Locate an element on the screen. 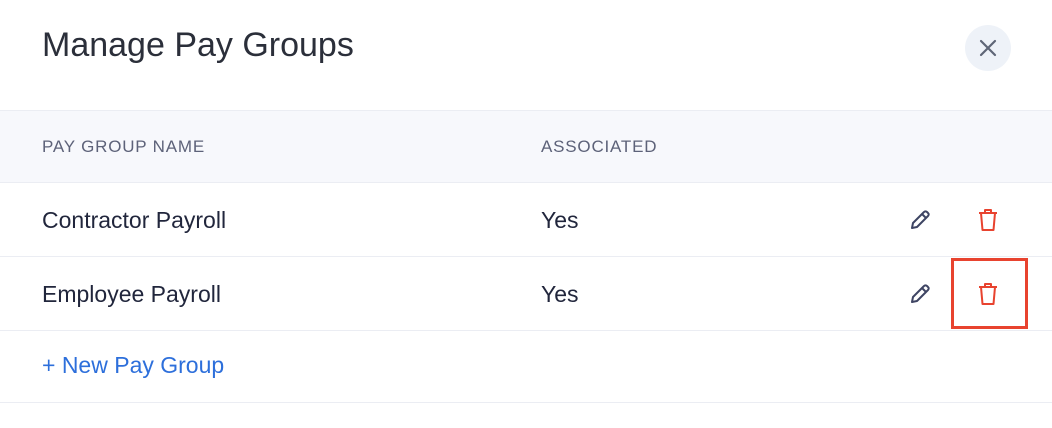  highlight-box is located at coordinates (989, 293).